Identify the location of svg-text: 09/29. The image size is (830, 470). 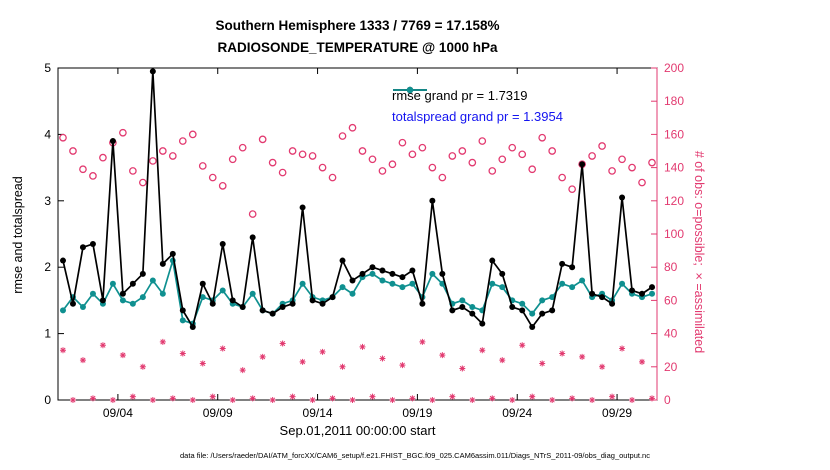
(617, 413).